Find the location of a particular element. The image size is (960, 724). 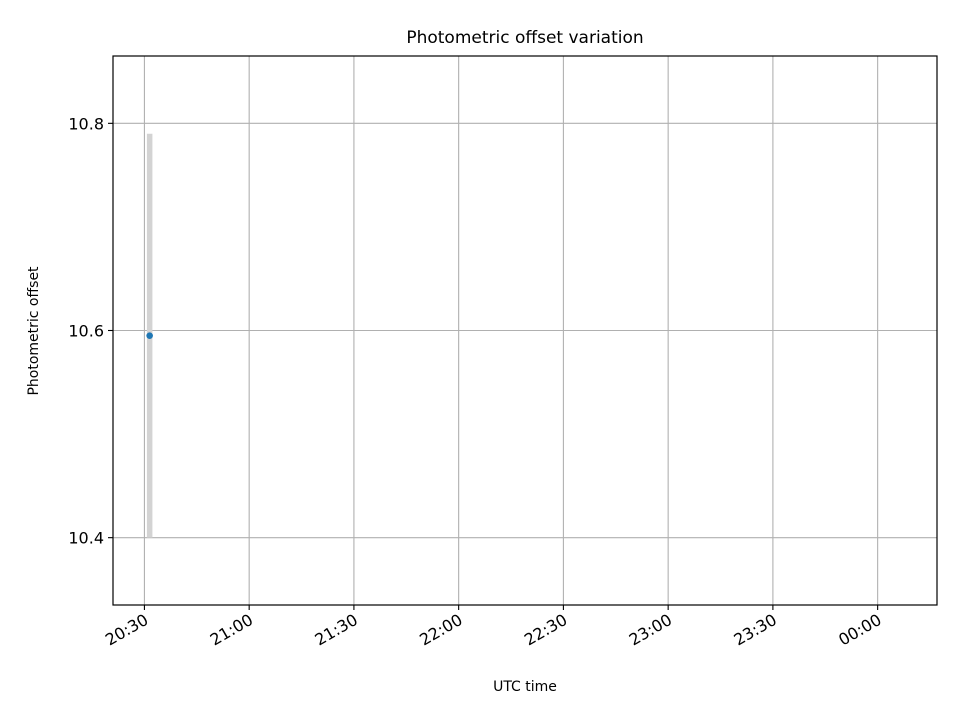

data-point is located at coordinates (149, 335).